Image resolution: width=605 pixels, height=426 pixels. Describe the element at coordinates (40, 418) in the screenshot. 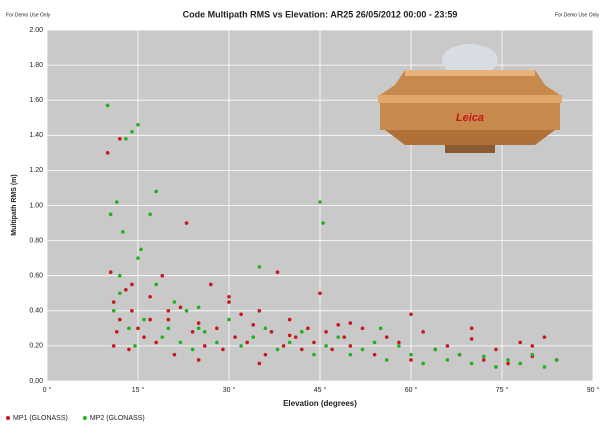

I see `legend-label: MP1 (GLONASS)` at that location.